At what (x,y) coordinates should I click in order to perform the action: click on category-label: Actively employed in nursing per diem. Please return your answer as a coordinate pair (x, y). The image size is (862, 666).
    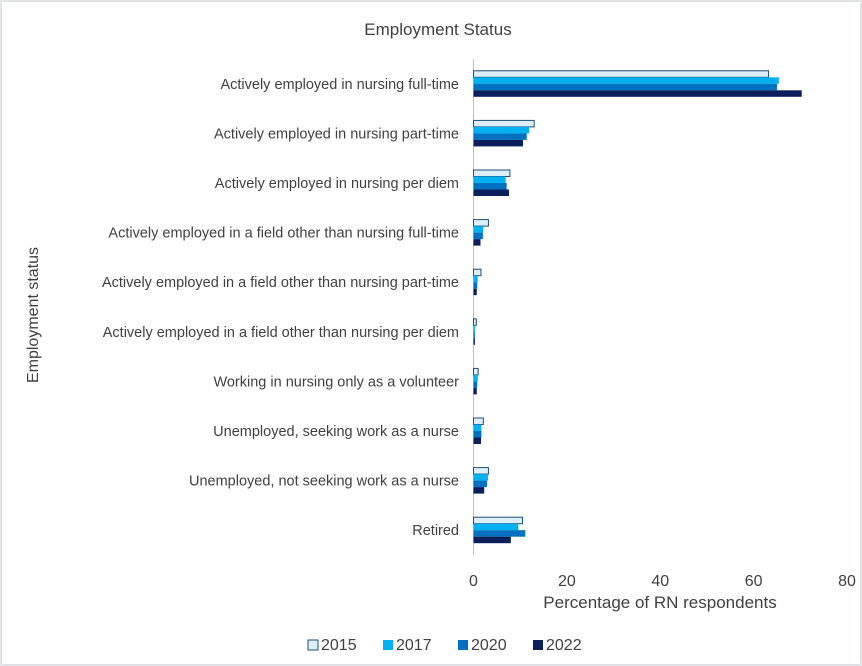
    Looking at the image, I should click on (337, 184).